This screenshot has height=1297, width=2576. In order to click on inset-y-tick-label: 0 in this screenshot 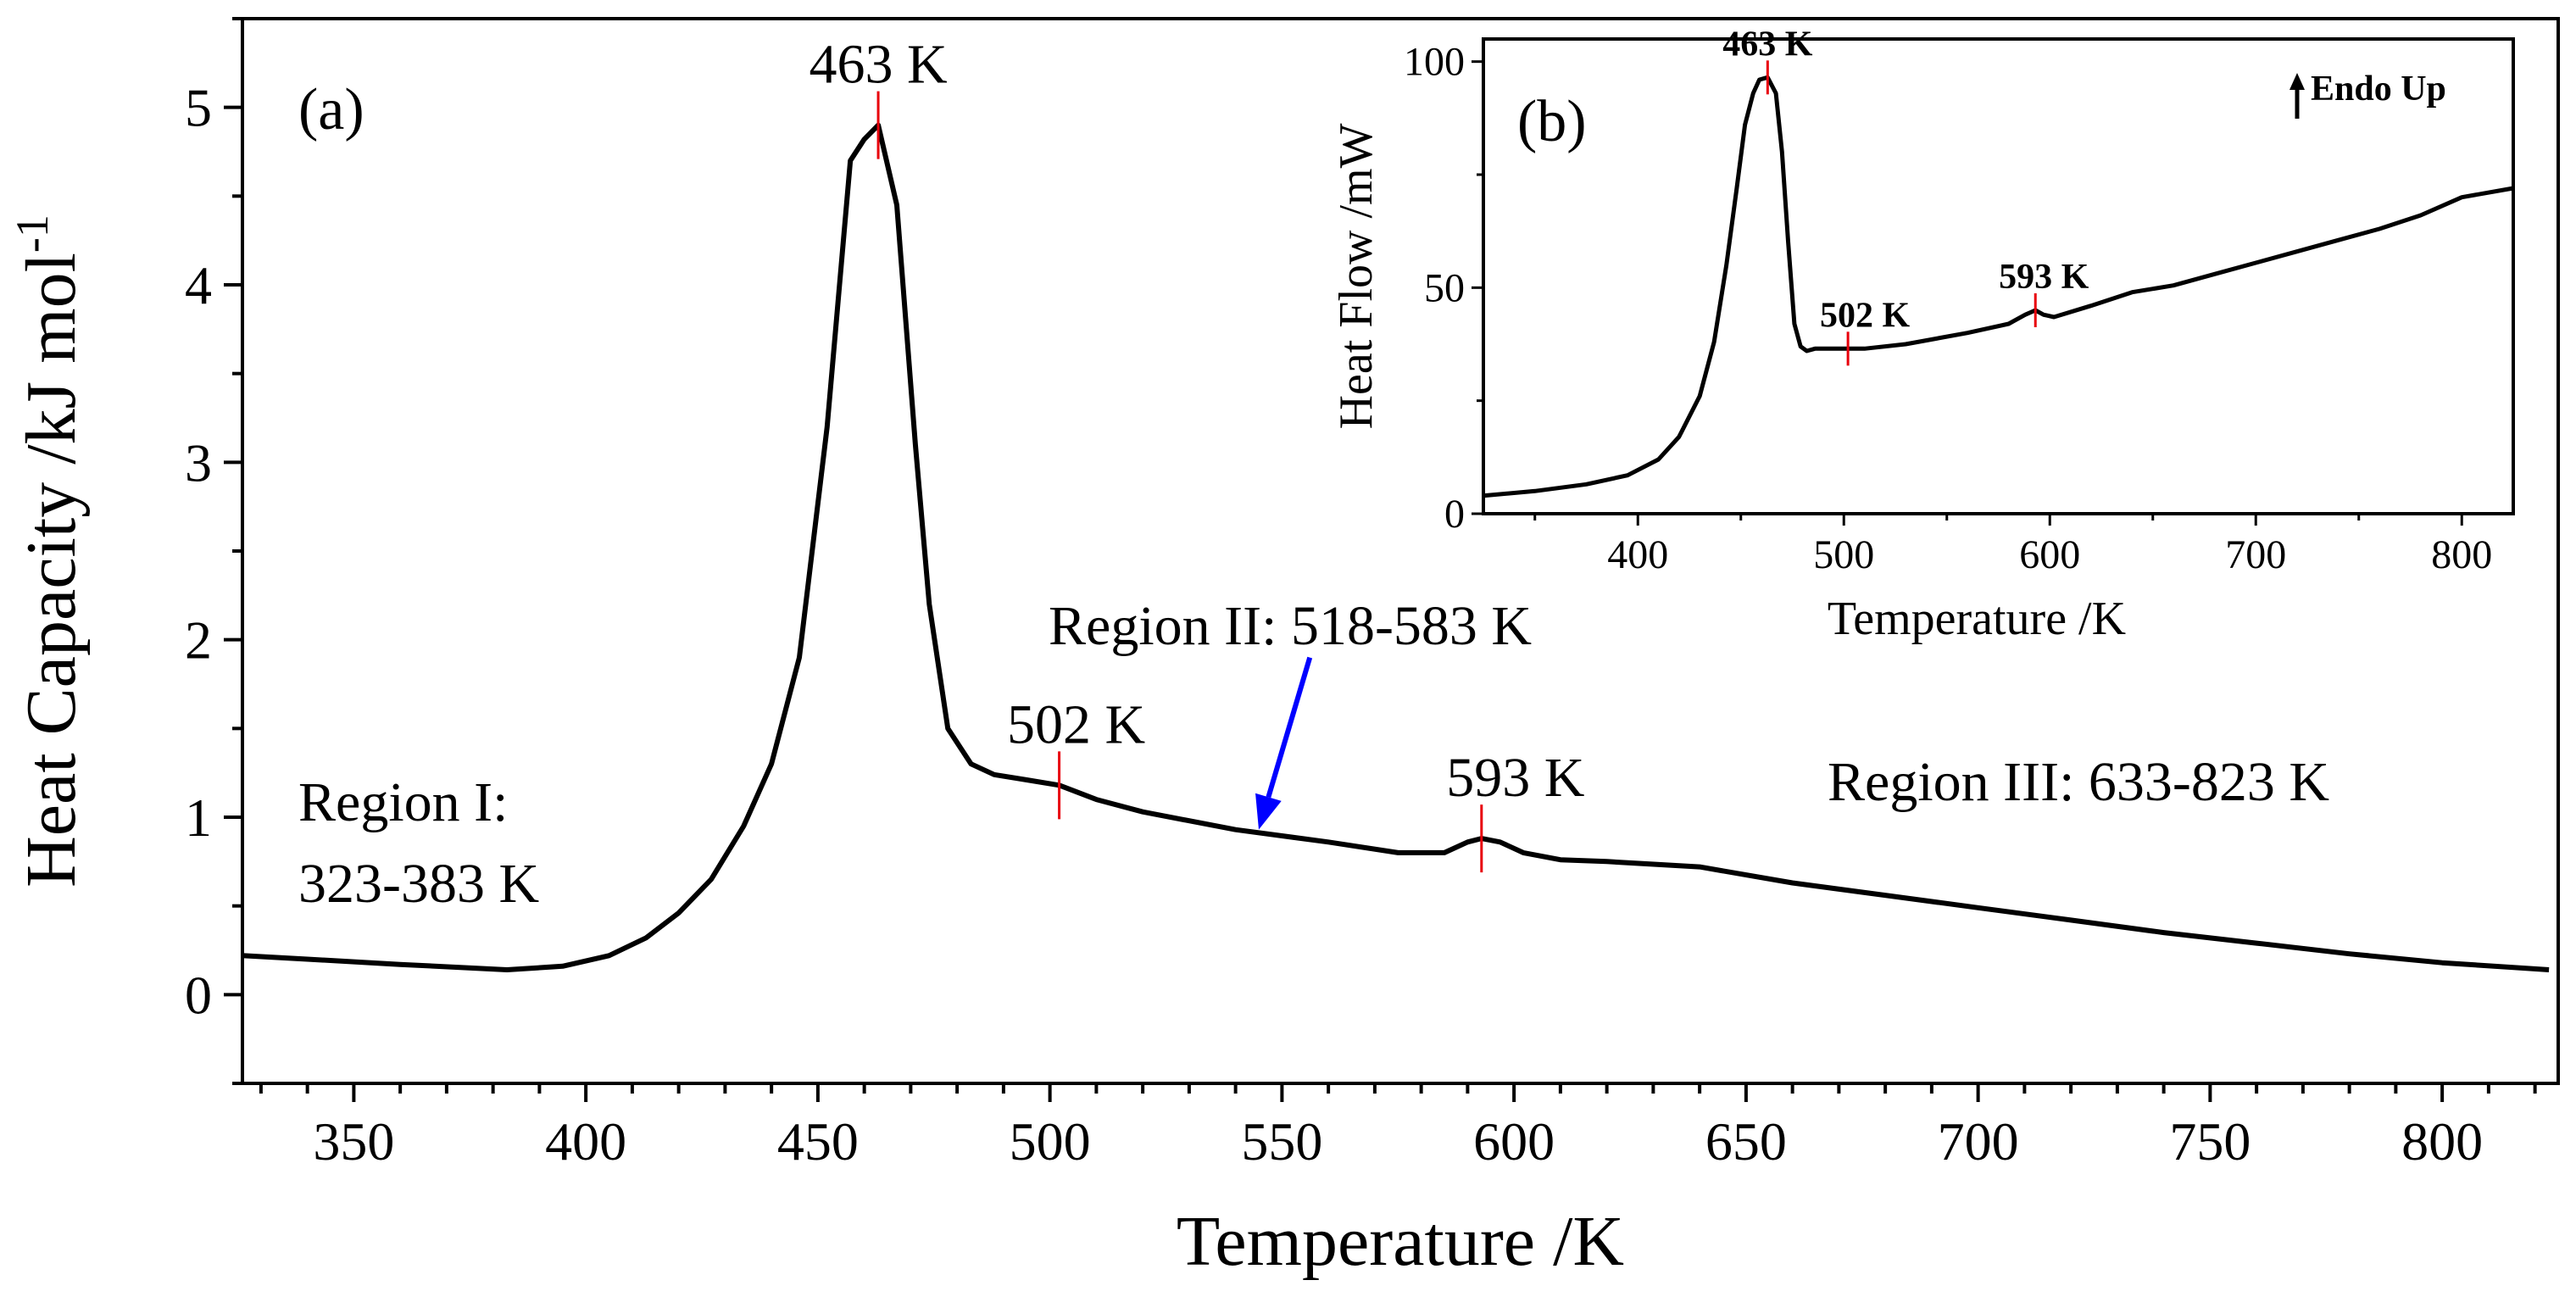, I will do `click(1454, 514)`.